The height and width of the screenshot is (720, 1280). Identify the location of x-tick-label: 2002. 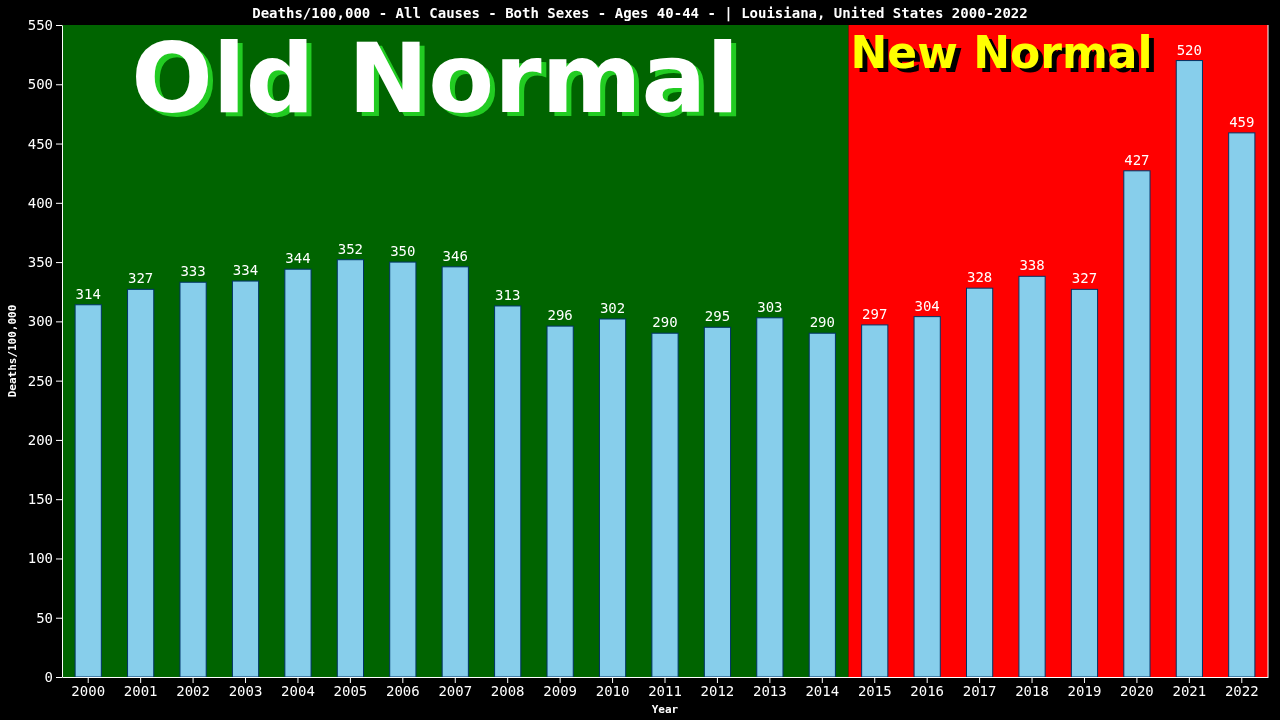
(193, 690).